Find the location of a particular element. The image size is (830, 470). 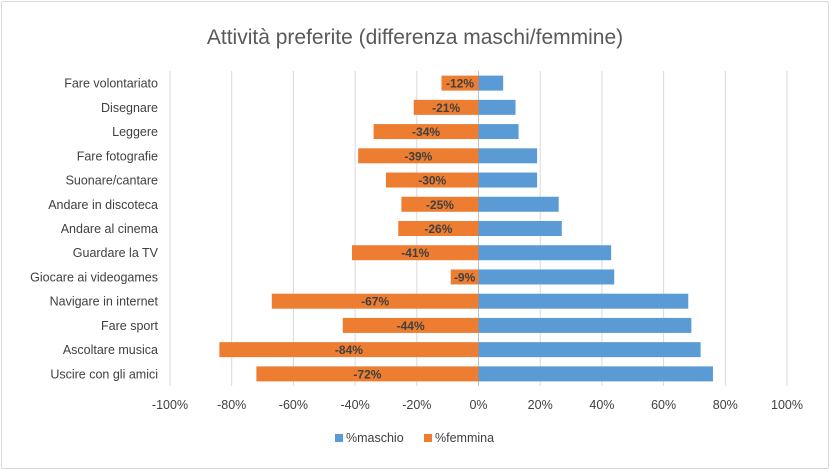

data-label: -26% is located at coordinates (438, 229).